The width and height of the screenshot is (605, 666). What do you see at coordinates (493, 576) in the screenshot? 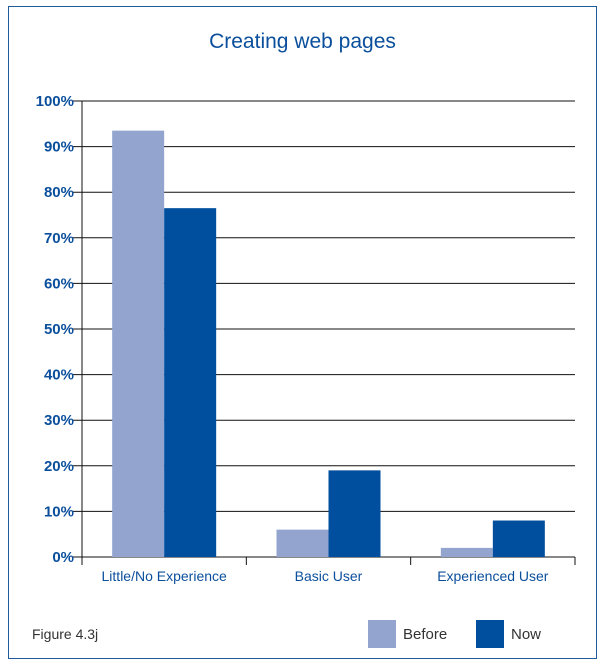
I see `x-category-label: Experienced User` at bounding box center [493, 576].